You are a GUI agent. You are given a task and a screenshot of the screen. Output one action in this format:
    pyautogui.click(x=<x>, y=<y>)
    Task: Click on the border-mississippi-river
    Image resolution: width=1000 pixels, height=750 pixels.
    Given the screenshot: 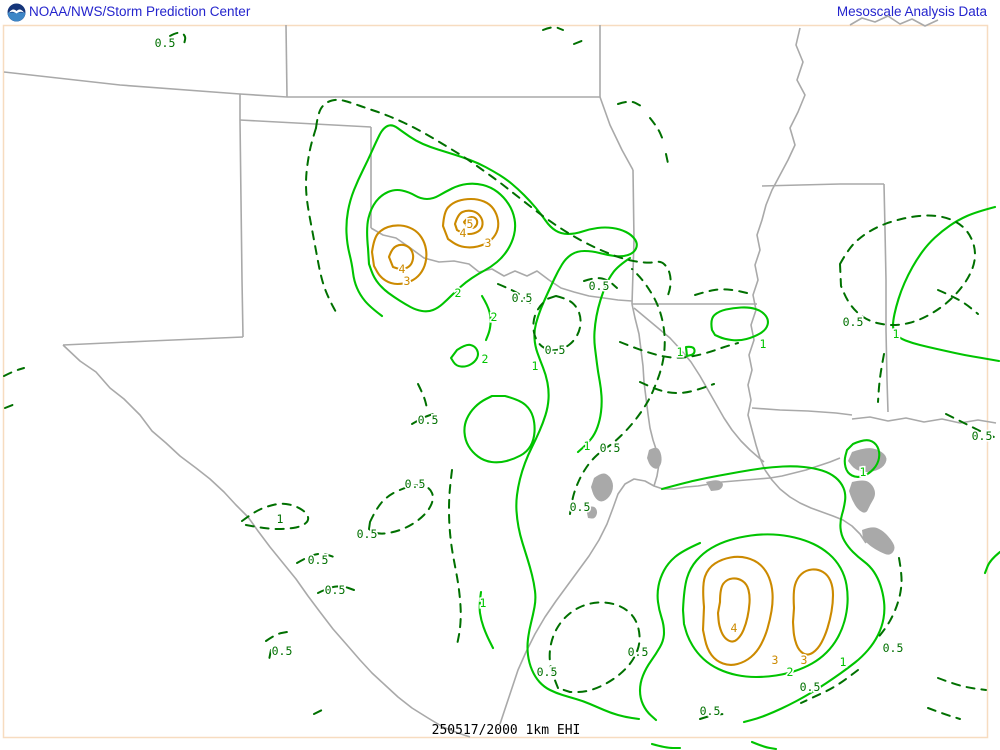 What is the action you would take?
    pyautogui.click(x=776, y=249)
    